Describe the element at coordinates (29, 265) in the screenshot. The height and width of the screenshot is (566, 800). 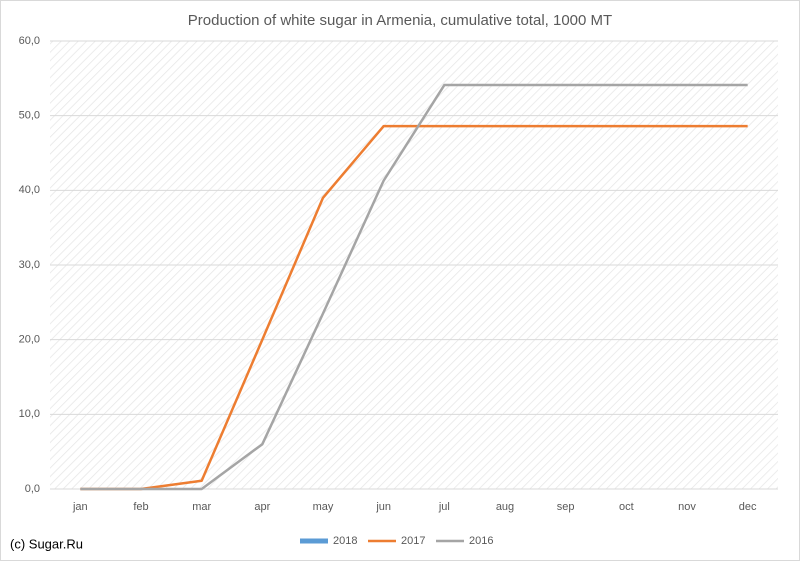
I see `y-tick-label: 30,0` at that location.